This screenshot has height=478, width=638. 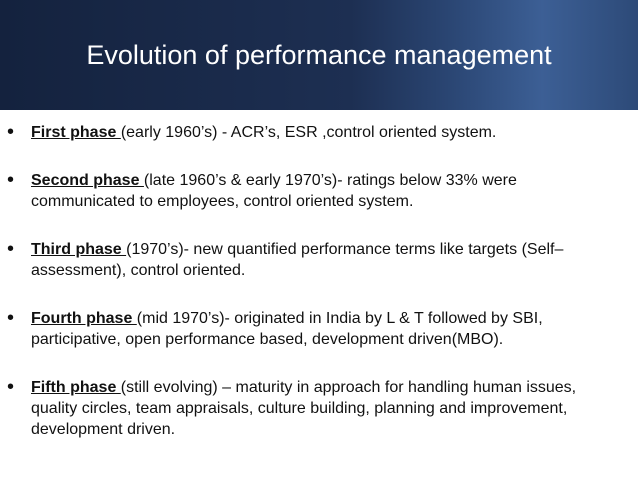 What do you see at coordinates (76, 132) in the screenshot?
I see `bullet-term: First phase` at bounding box center [76, 132].